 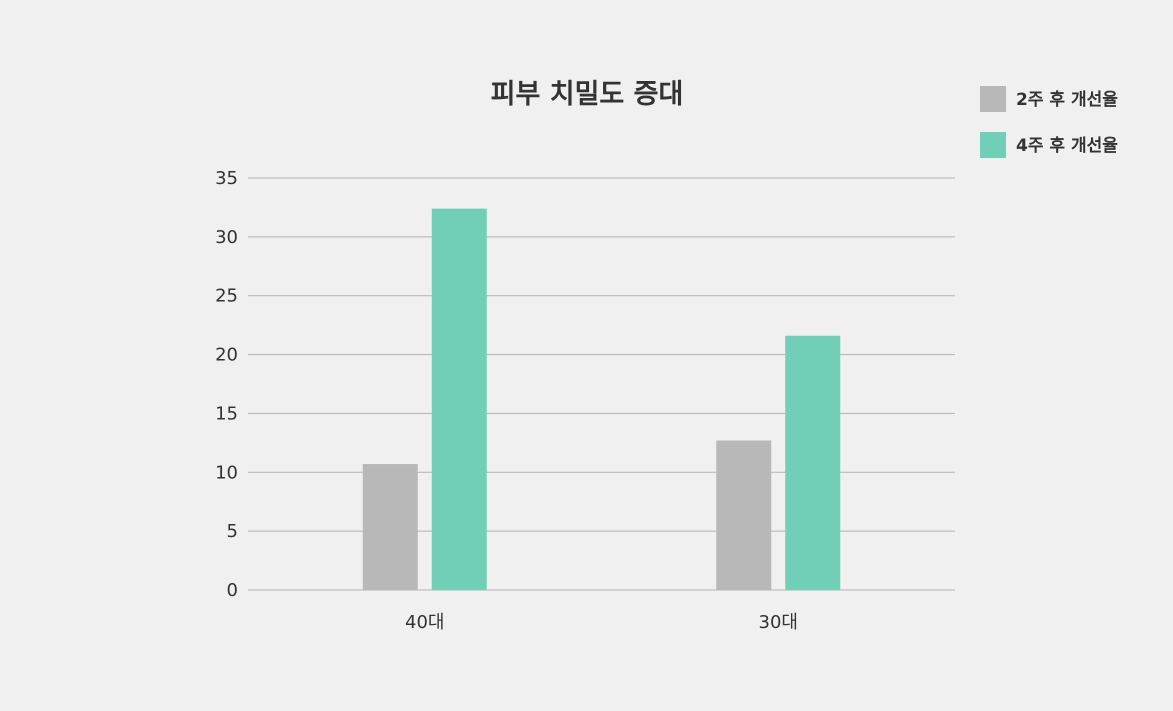 What do you see at coordinates (587, 94) in the screenshot?
I see `chart-title: 피부 치밀도 증대` at bounding box center [587, 94].